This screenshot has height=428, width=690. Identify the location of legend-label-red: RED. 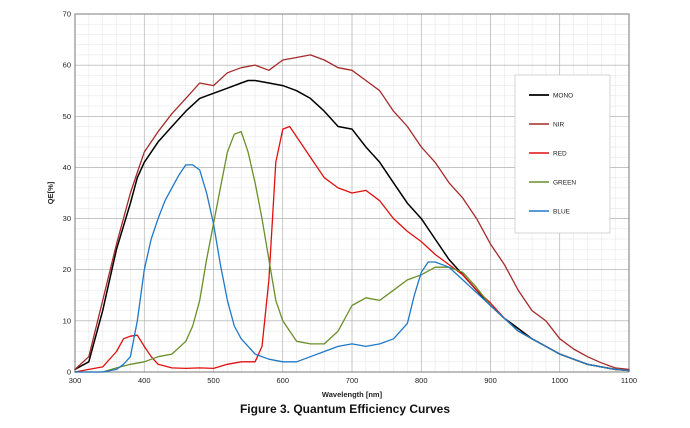
(560, 153).